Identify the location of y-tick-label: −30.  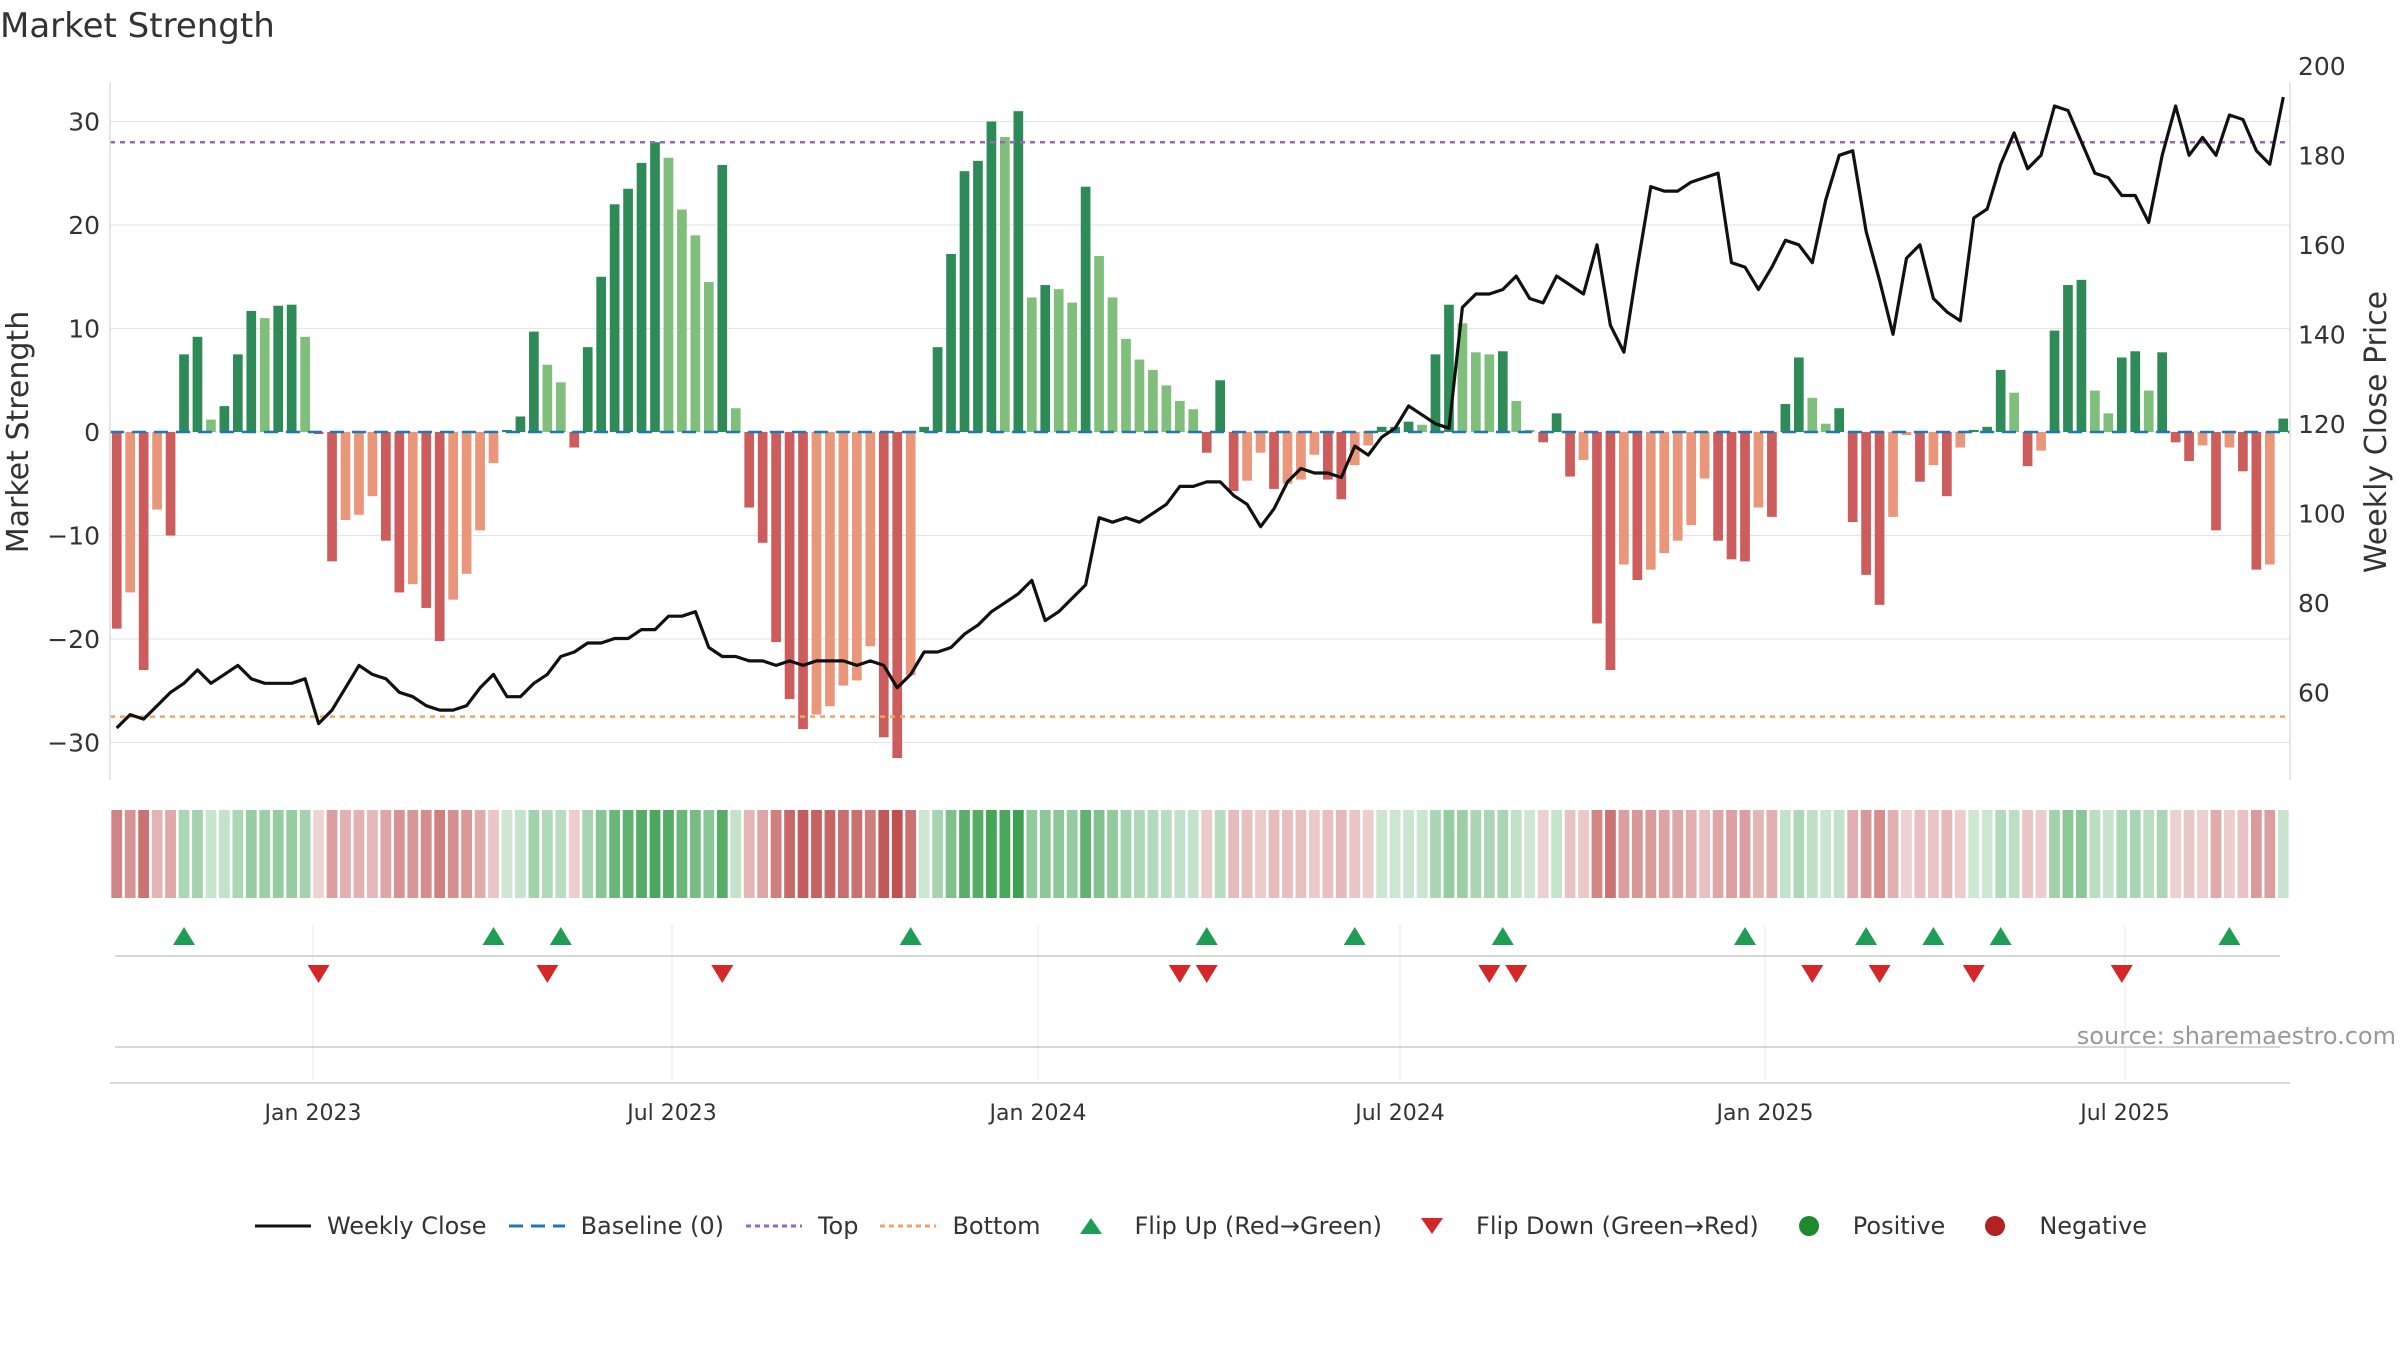
(73, 743).